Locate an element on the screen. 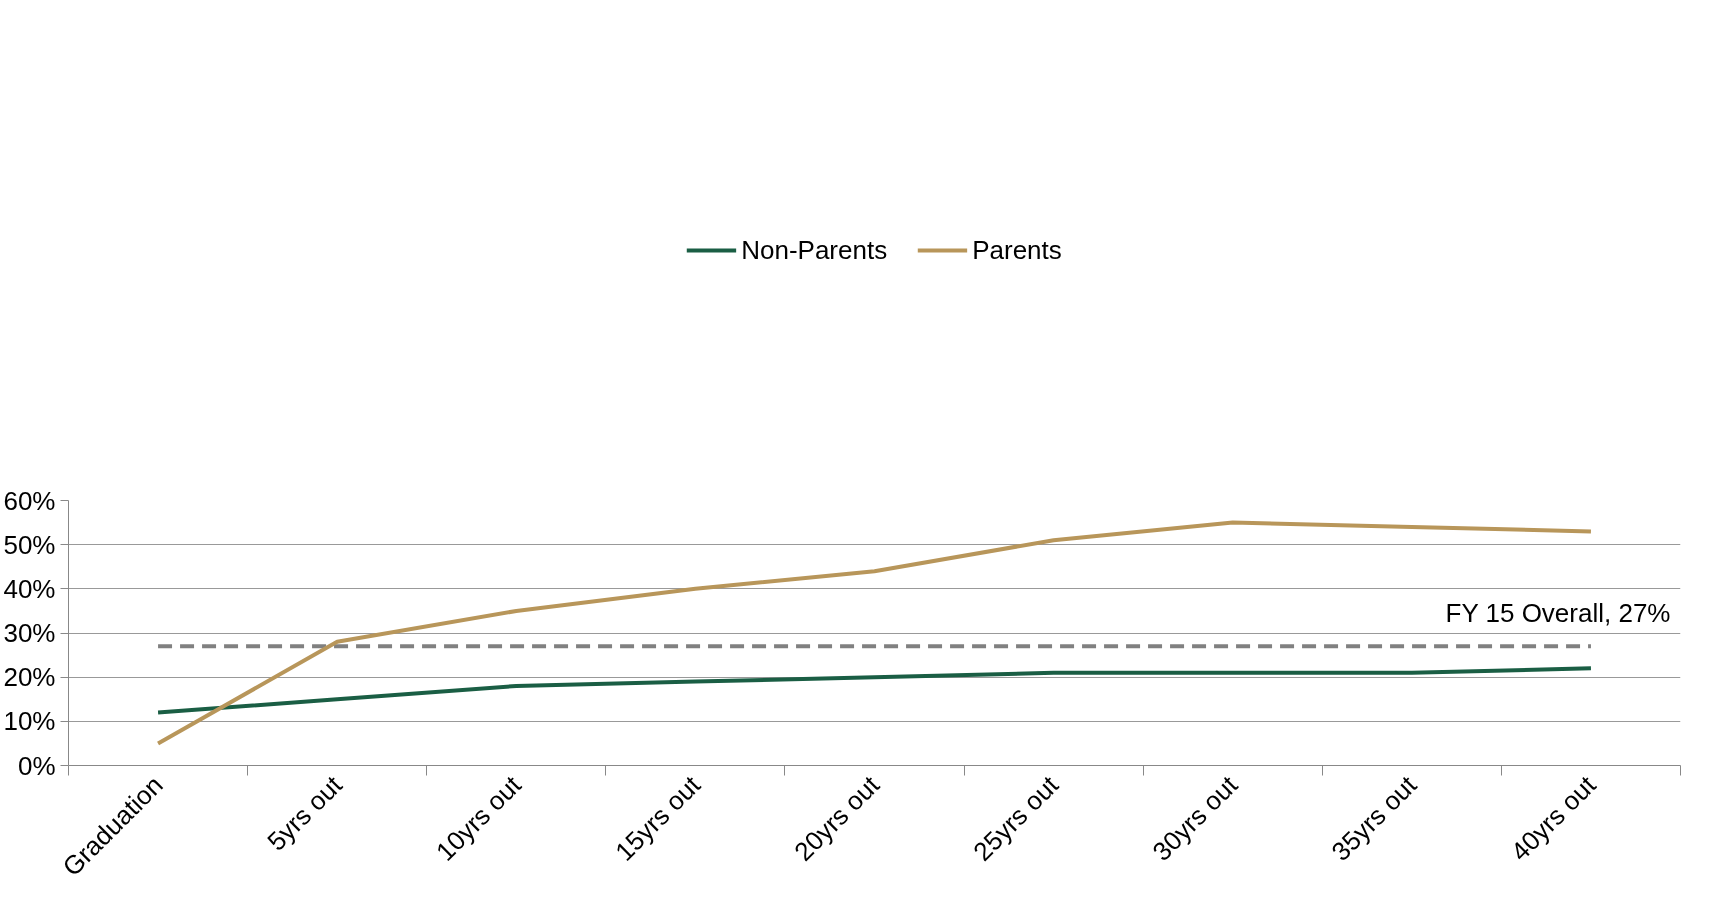 This screenshot has height=904, width=1732. y-tick-label: 30% is located at coordinates (29, 633).